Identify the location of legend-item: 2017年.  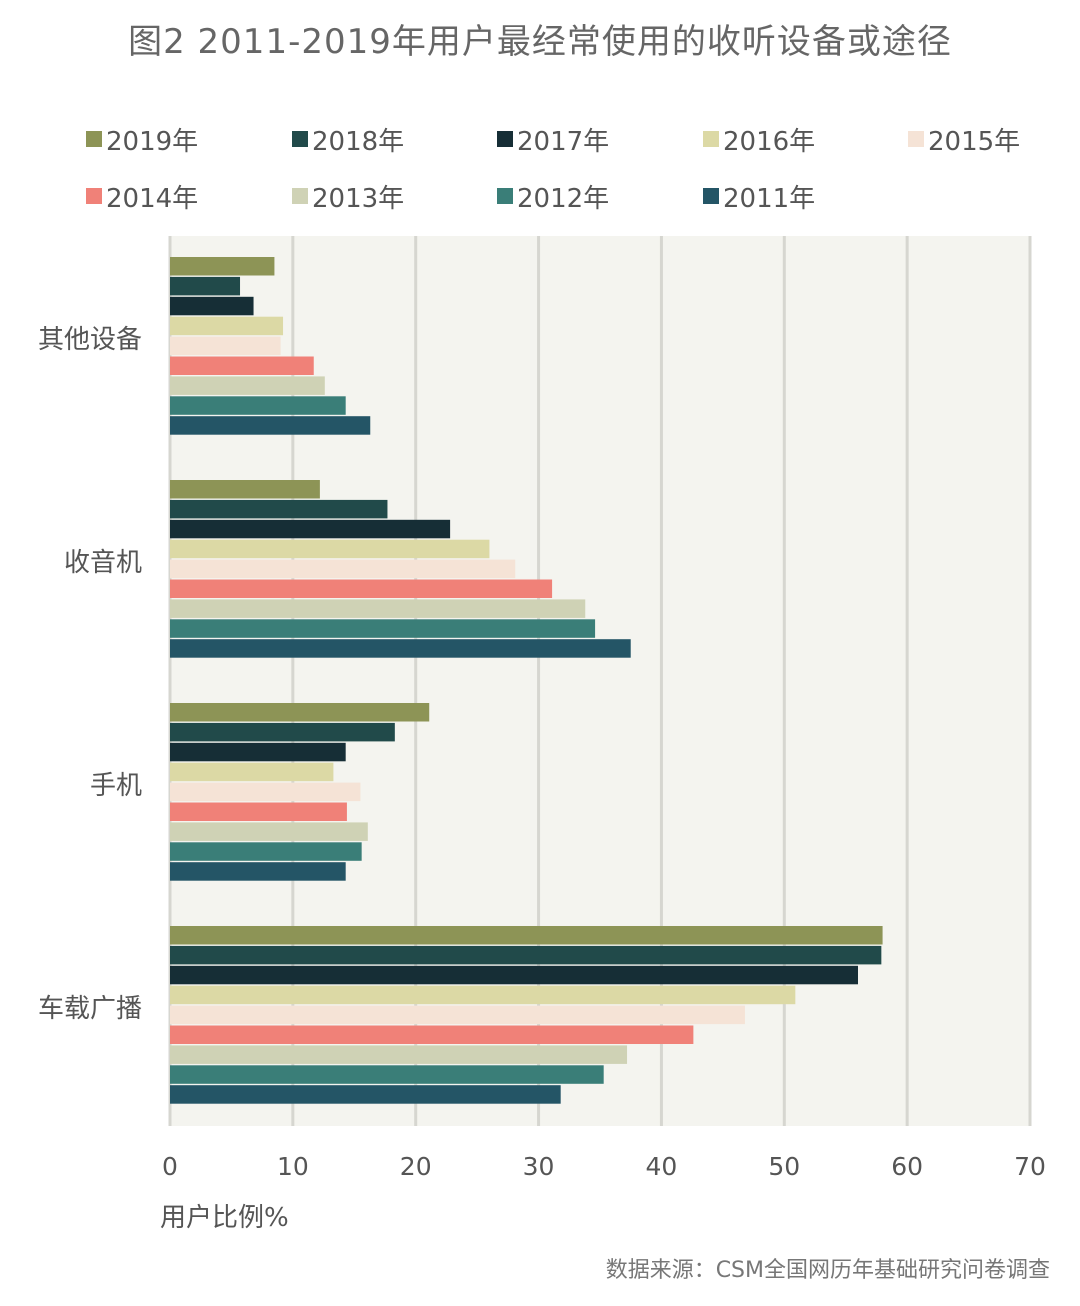
(553, 140).